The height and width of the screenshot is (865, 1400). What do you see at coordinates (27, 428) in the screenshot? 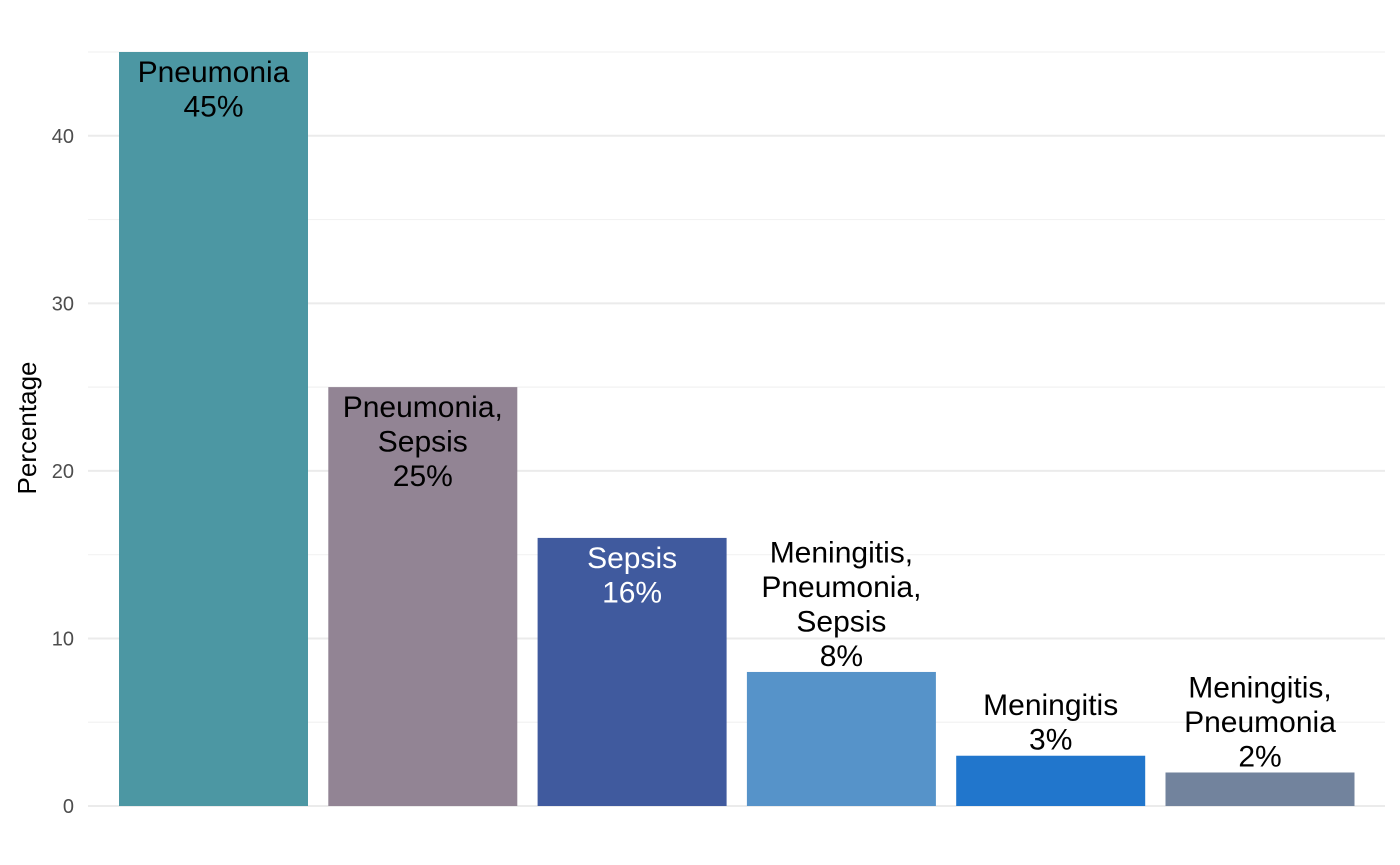
I see `y-axis-title: Percentage` at bounding box center [27, 428].